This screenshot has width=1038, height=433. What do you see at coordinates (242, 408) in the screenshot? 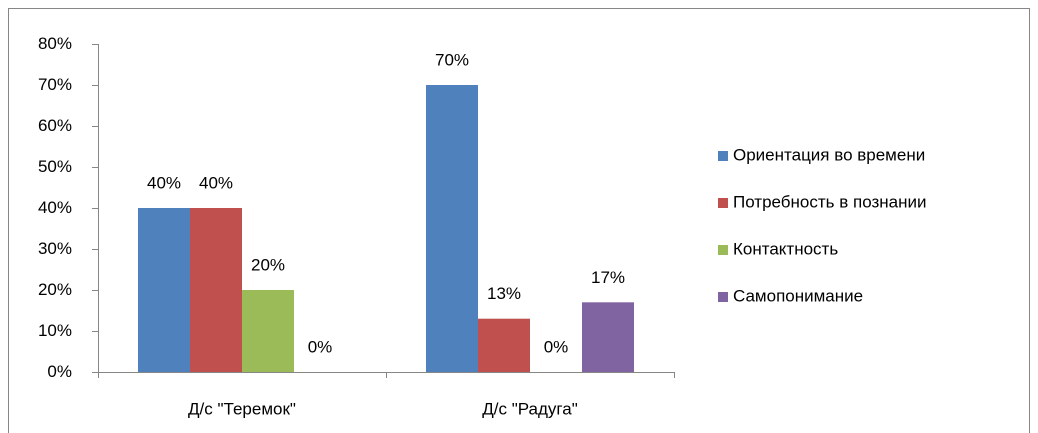
I see `x-tick-label: Д/с "Теремок"` at bounding box center [242, 408].